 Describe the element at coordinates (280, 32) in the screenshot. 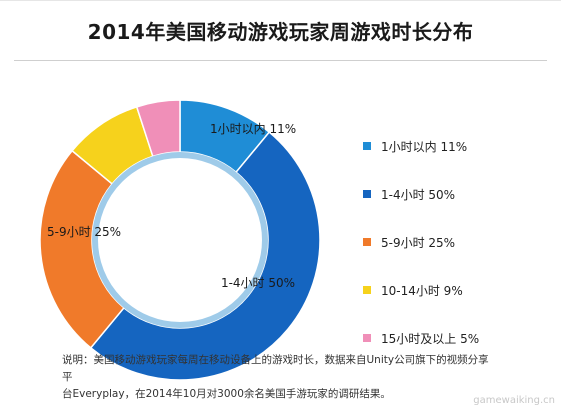

I see `chart-title: 2014年美国移动游戏玩家周游戏时长分布` at that location.